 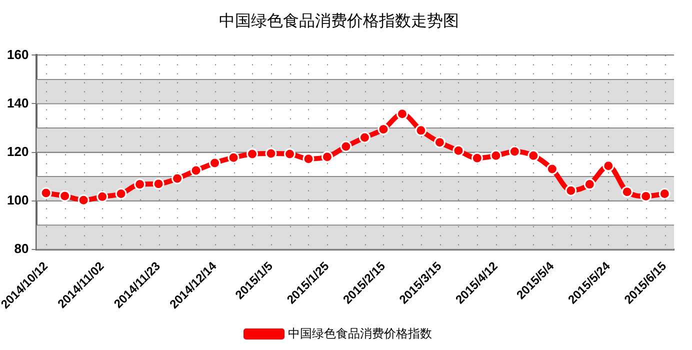 What do you see at coordinates (21, 248) in the screenshot?
I see `y-tick-label: 80` at bounding box center [21, 248].